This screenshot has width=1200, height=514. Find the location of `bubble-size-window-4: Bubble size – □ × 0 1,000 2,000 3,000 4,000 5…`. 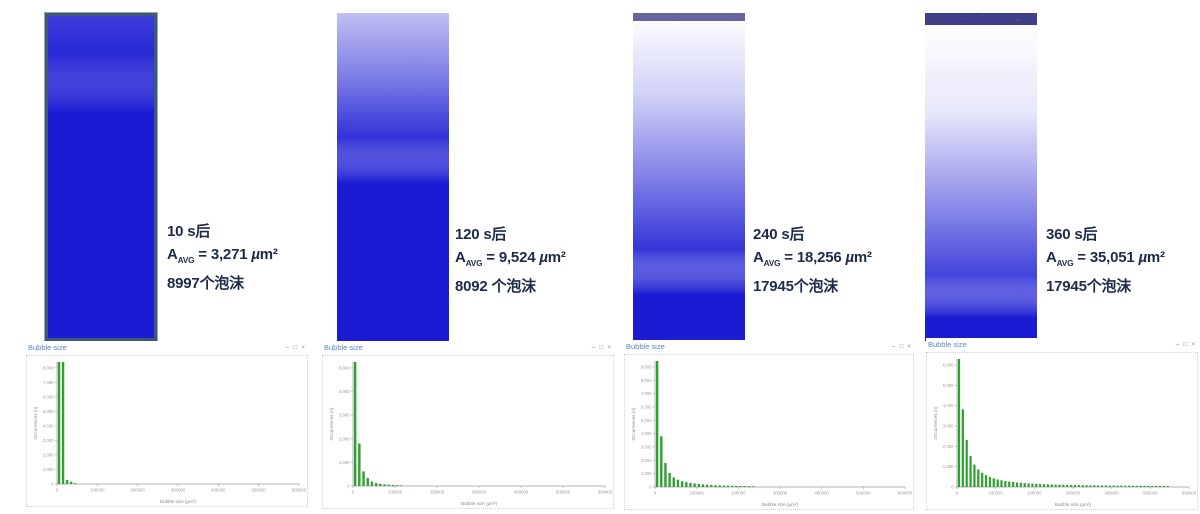

bubble-size-window-4: Bubble size – □ × 0 1,000 2,000 3,000 4,000 5… is located at coordinates (1062, 425).